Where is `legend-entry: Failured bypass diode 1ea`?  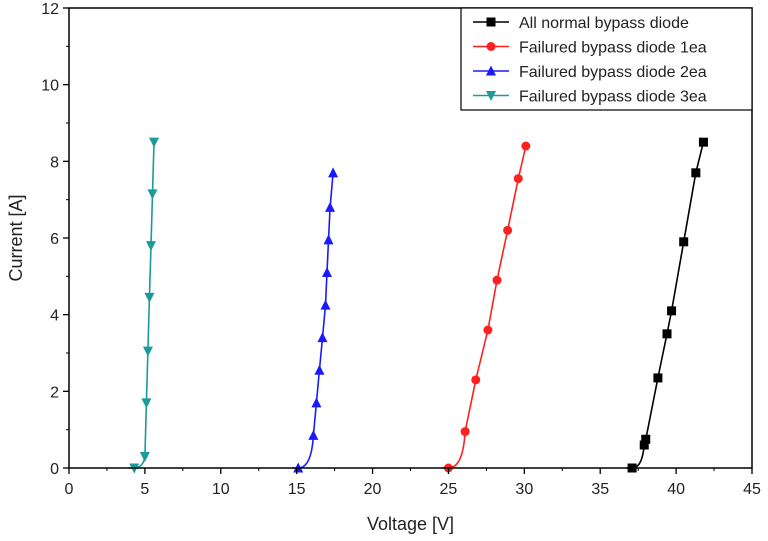
legend-entry: Failured bypass diode 1ea is located at coordinates (590, 48).